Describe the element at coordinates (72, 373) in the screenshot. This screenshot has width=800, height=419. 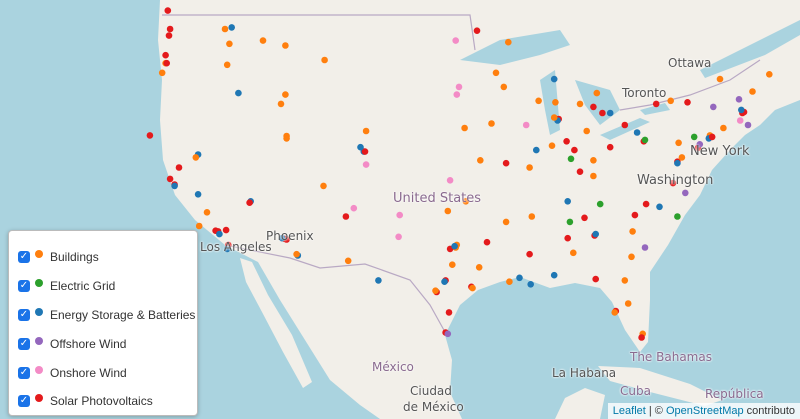
I see `legend-item-onshore-wind: ✓ Onshore Wind` at that location.